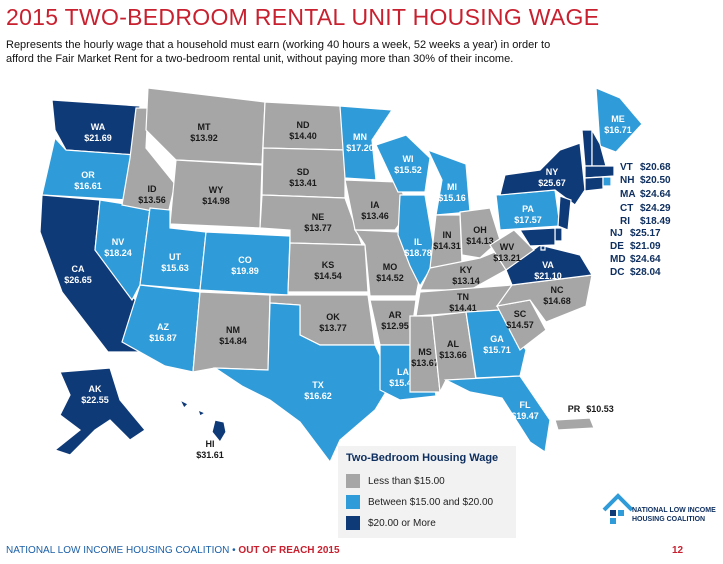  I want to click on state-abbr: CT, so click(626, 208).